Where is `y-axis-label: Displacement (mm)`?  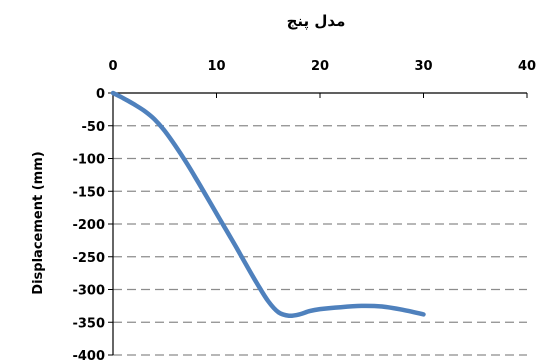
y-axis-label: Displacement (mm) is located at coordinates (38, 222).